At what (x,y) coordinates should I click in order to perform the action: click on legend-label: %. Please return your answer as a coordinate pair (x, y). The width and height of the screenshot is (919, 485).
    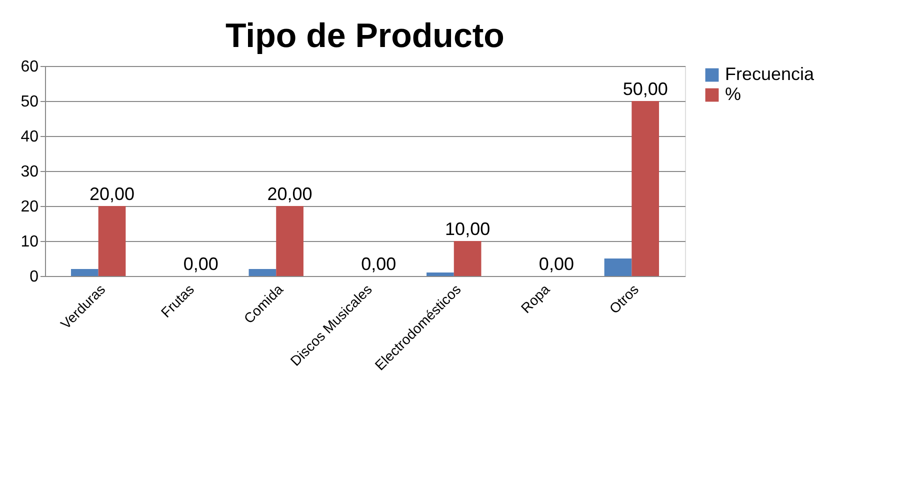
    Looking at the image, I should click on (733, 94).